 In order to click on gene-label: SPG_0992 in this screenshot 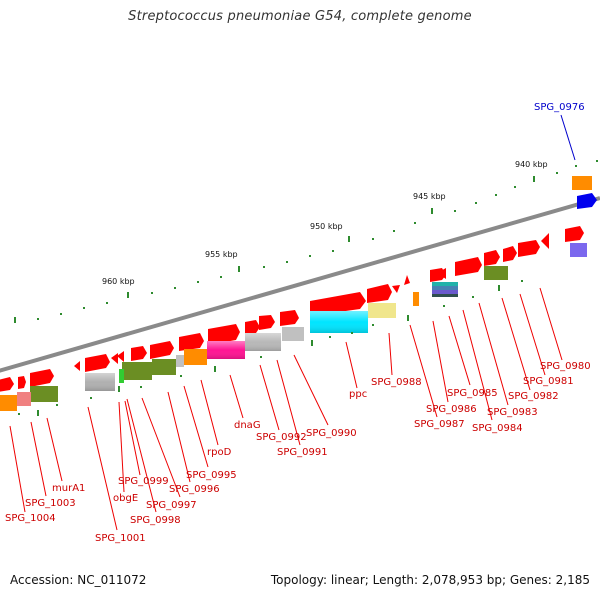, I will do `click(281, 437)`.